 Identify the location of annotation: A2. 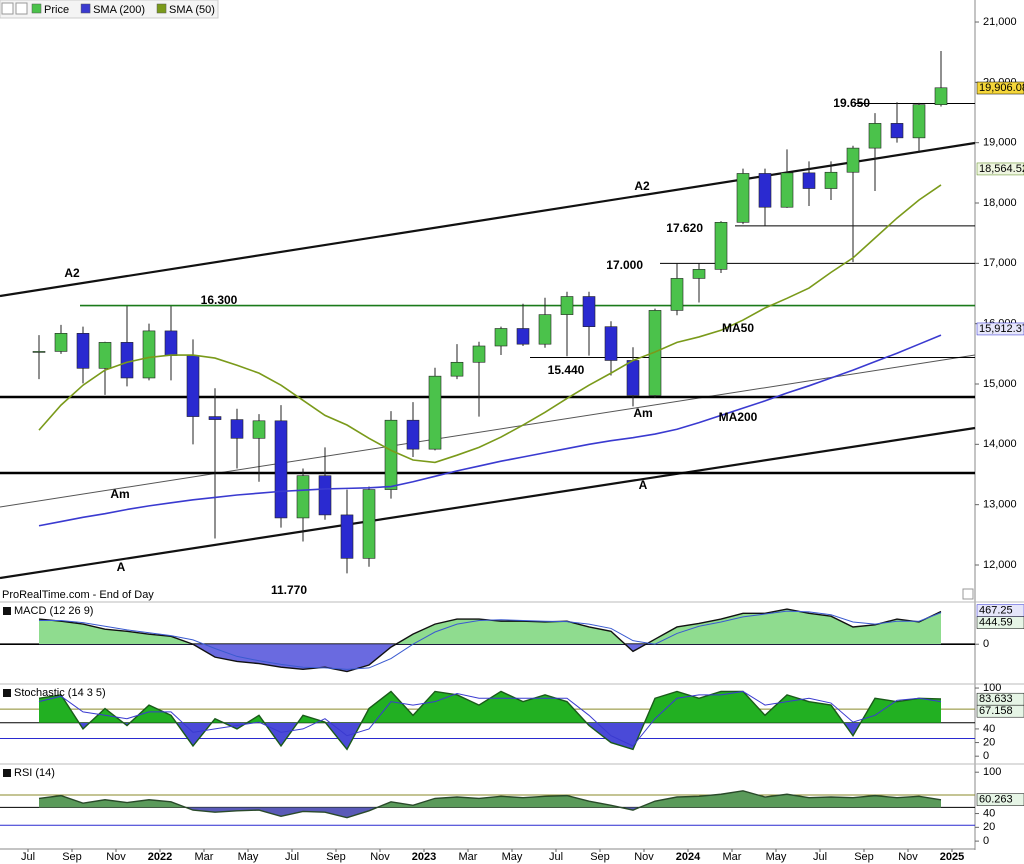
(642, 186).